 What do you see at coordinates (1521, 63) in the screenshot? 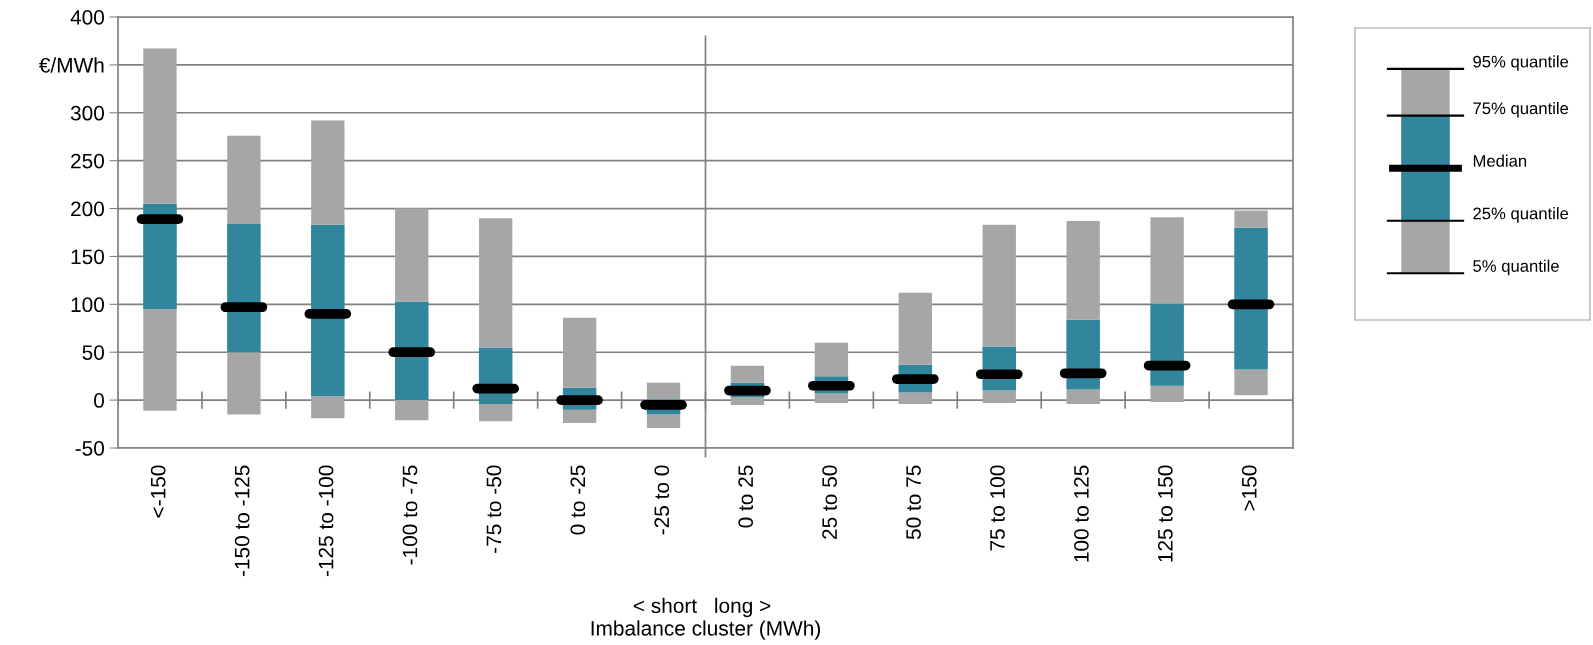
I see `text: 95% quantile` at bounding box center [1521, 63].